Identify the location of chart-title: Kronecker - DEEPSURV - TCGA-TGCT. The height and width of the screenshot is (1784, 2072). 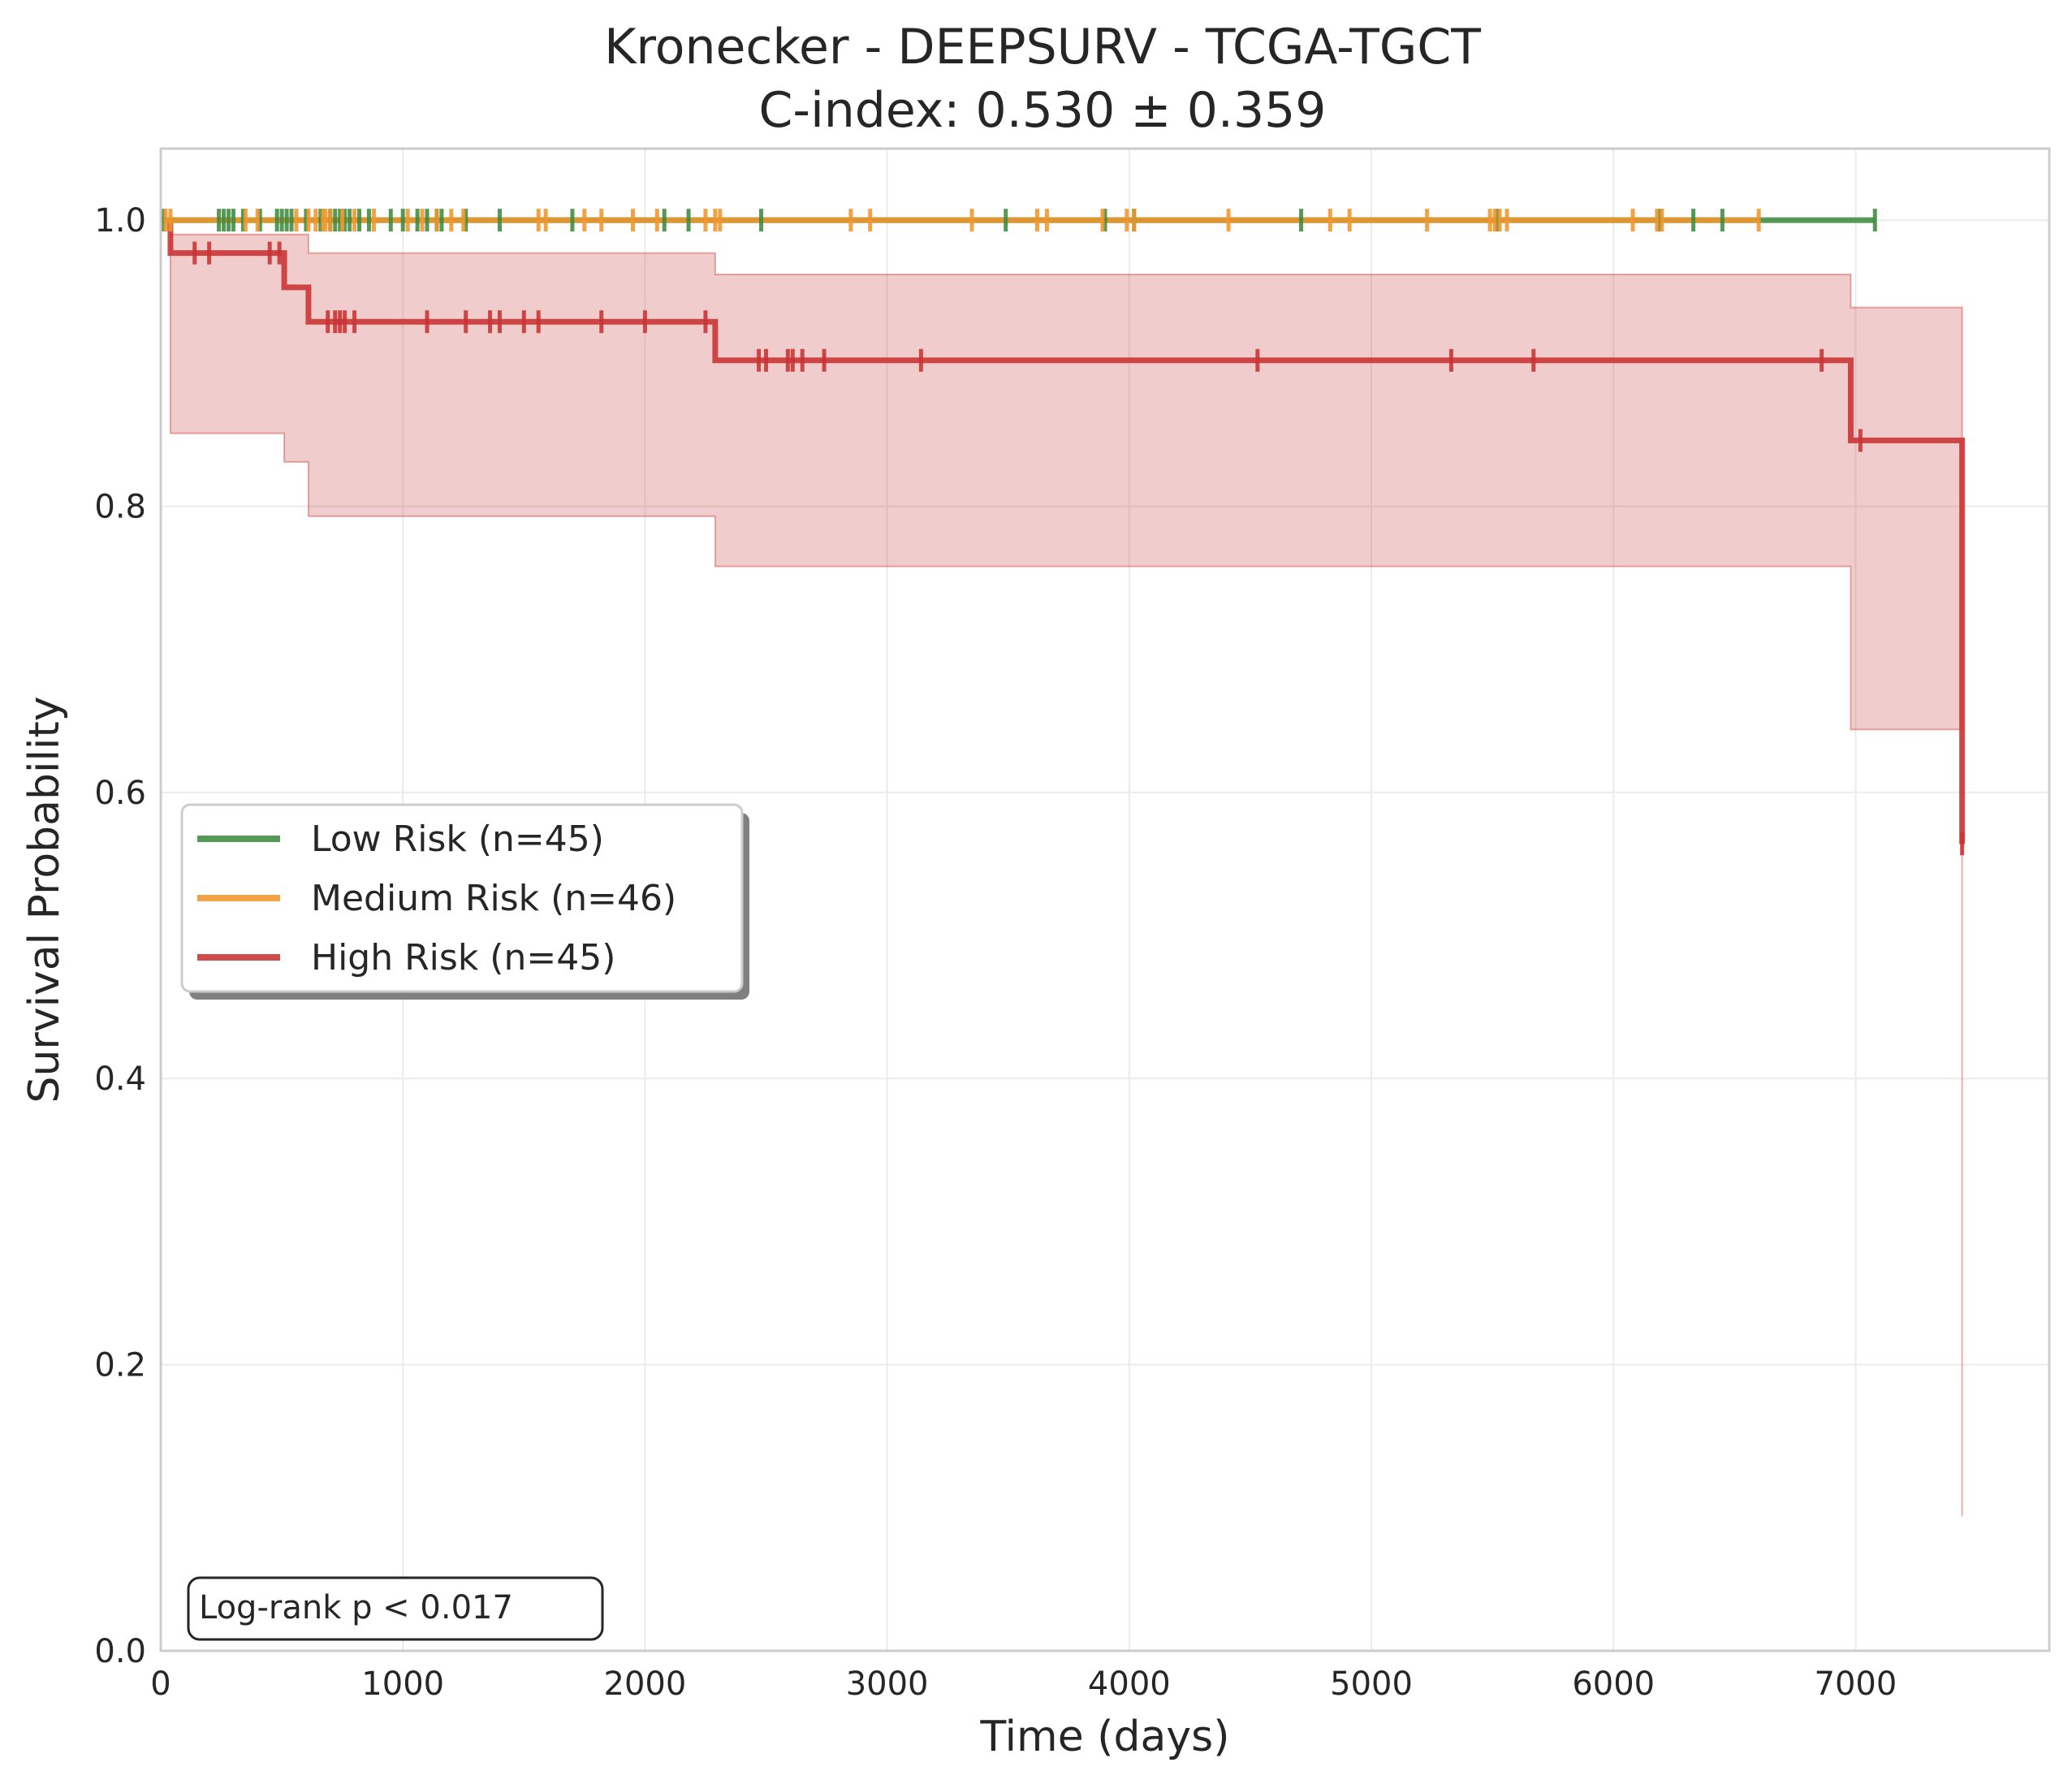
(1042, 47).